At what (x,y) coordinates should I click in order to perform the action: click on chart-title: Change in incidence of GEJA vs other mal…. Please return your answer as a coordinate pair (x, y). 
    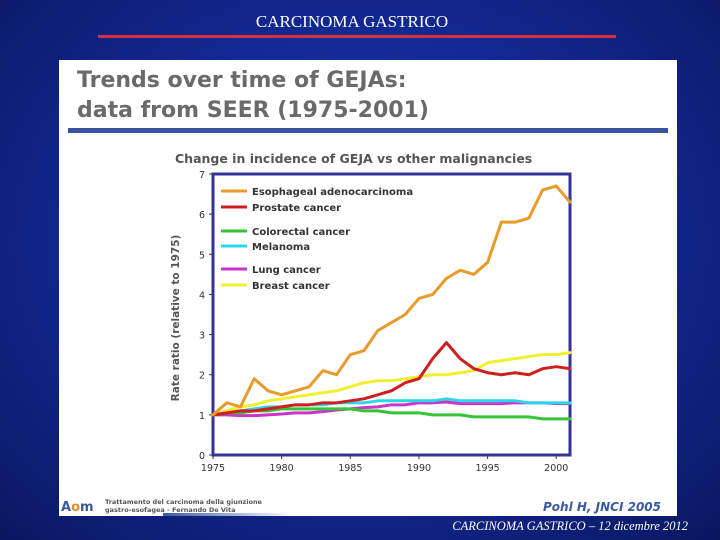
    Looking at the image, I should click on (354, 158).